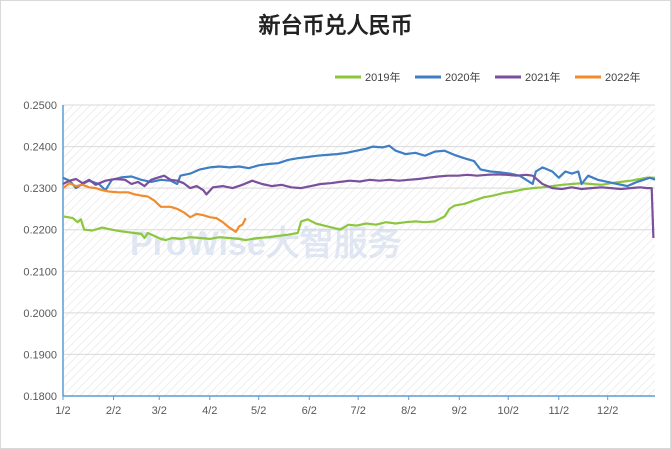  I want to click on y-tick-label: 0.1900, so click(40, 355).